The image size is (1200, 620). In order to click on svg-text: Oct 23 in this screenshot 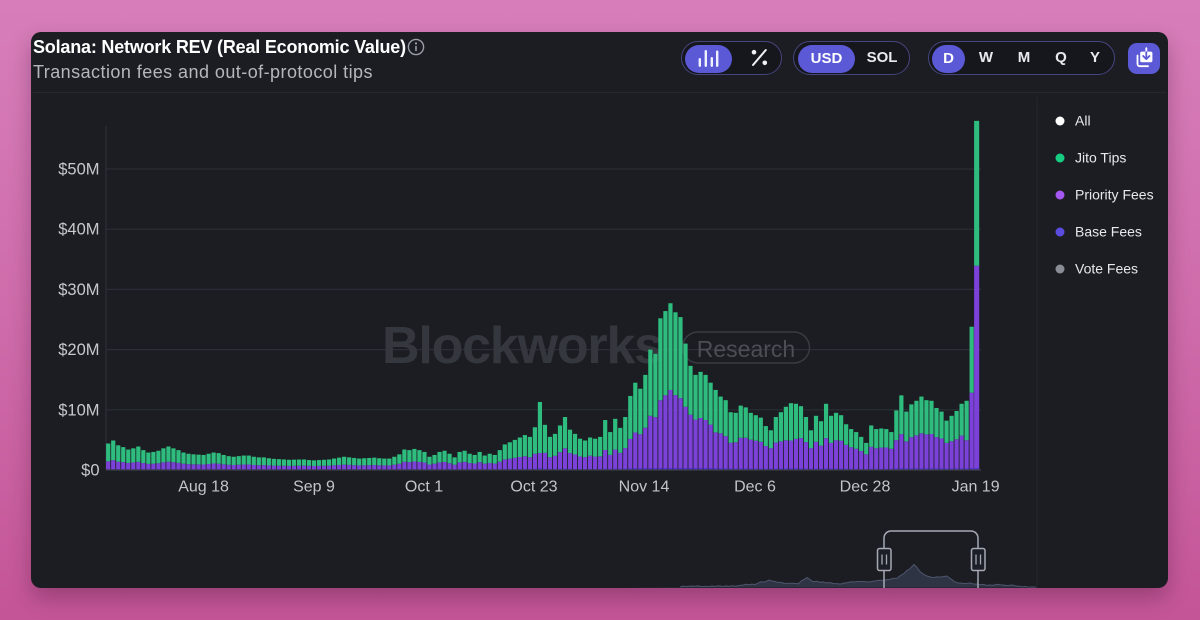, I will do `click(533, 487)`.